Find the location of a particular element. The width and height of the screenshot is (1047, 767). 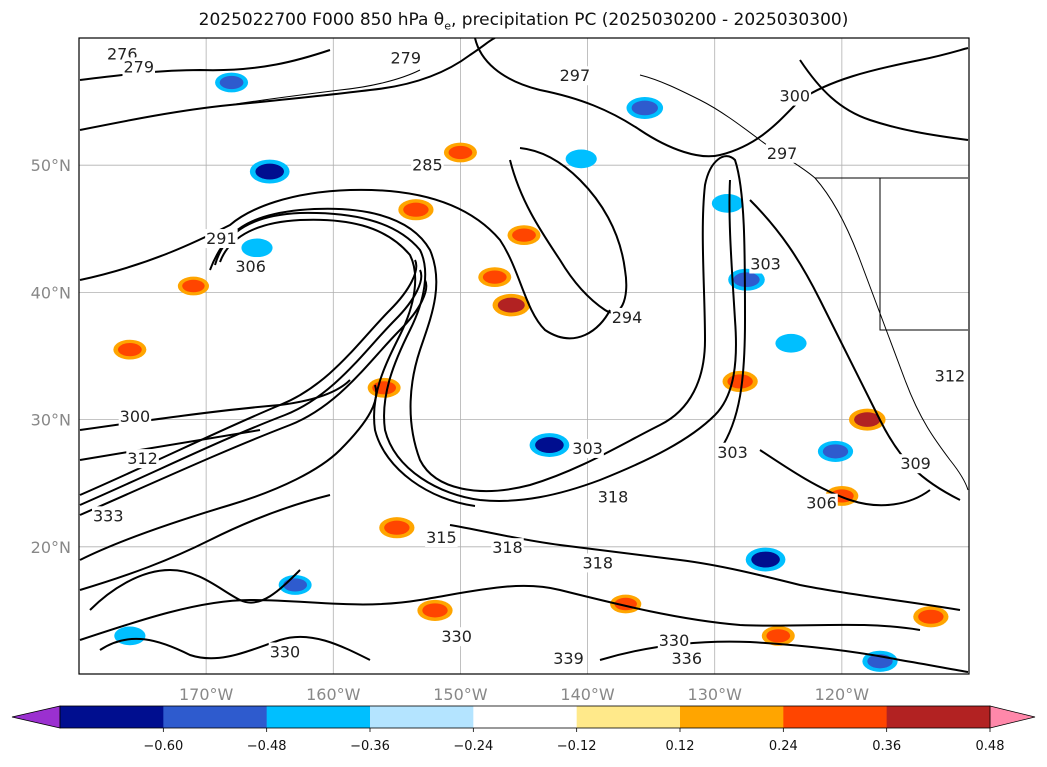

lon-tick-label: 120°W is located at coordinates (842, 694).